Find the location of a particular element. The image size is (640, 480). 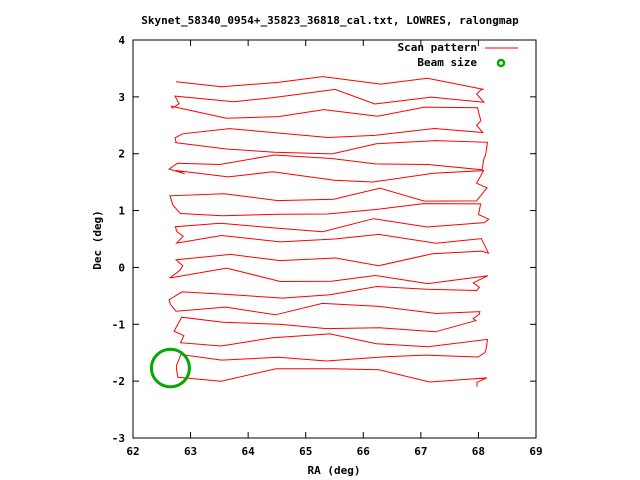

y-tick-label: -3 is located at coordinates (118, 438).